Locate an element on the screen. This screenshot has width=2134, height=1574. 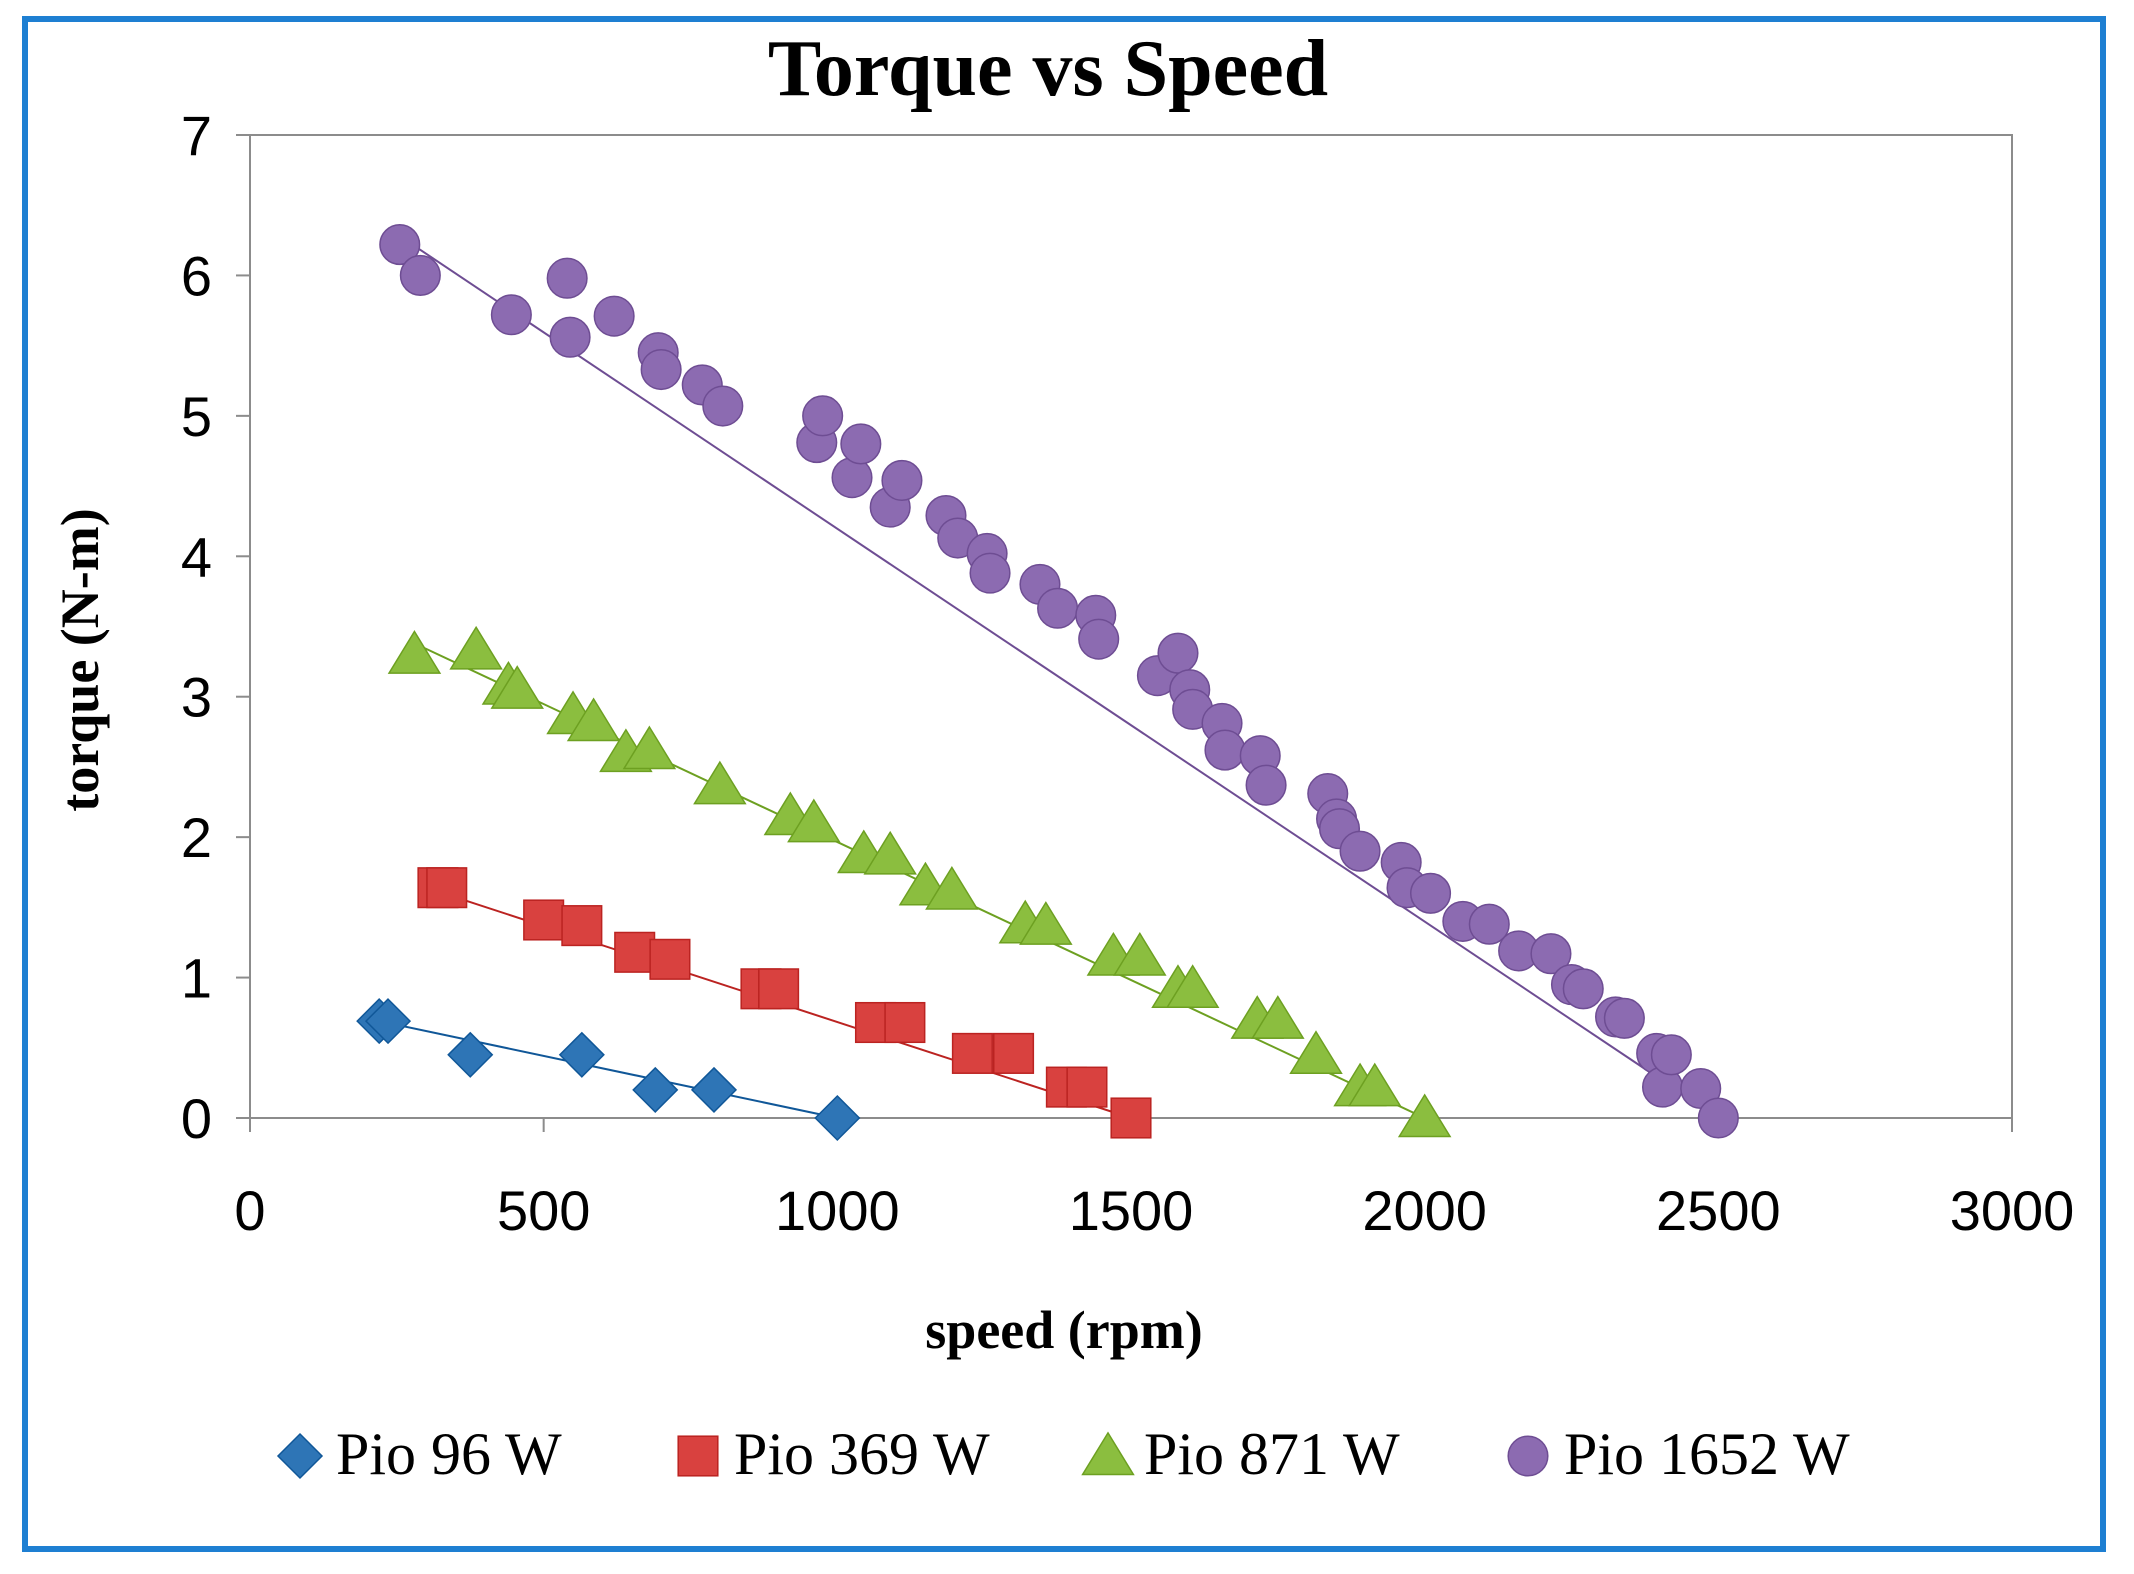
y-tick-label: 1 is located at coordinates (196, 978).